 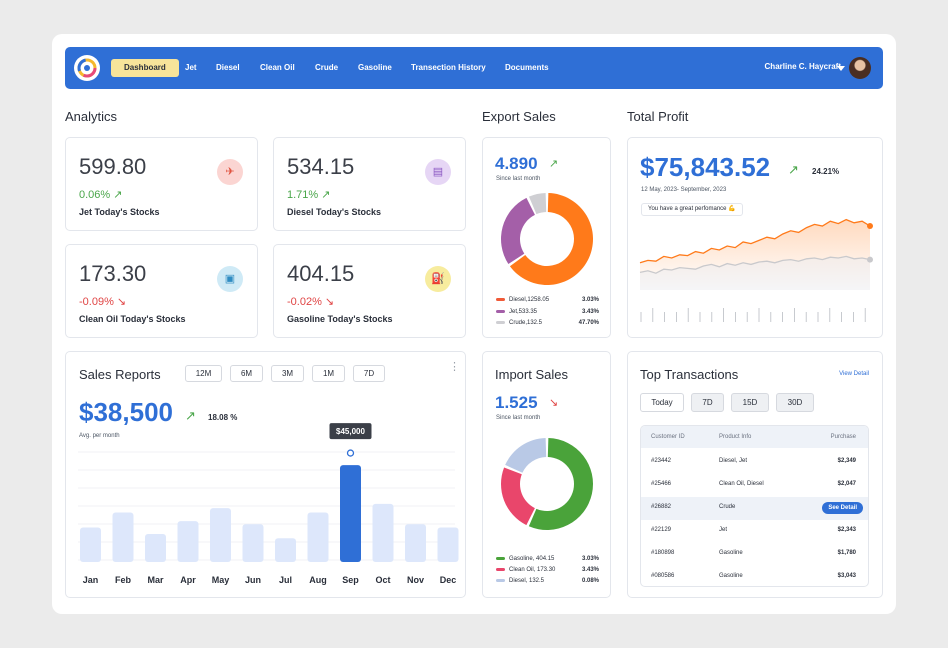 What do you see at coordinates (191, 67) in the screenshot?
I see `nav-jet: Jet` at bounding box center [191, 67].